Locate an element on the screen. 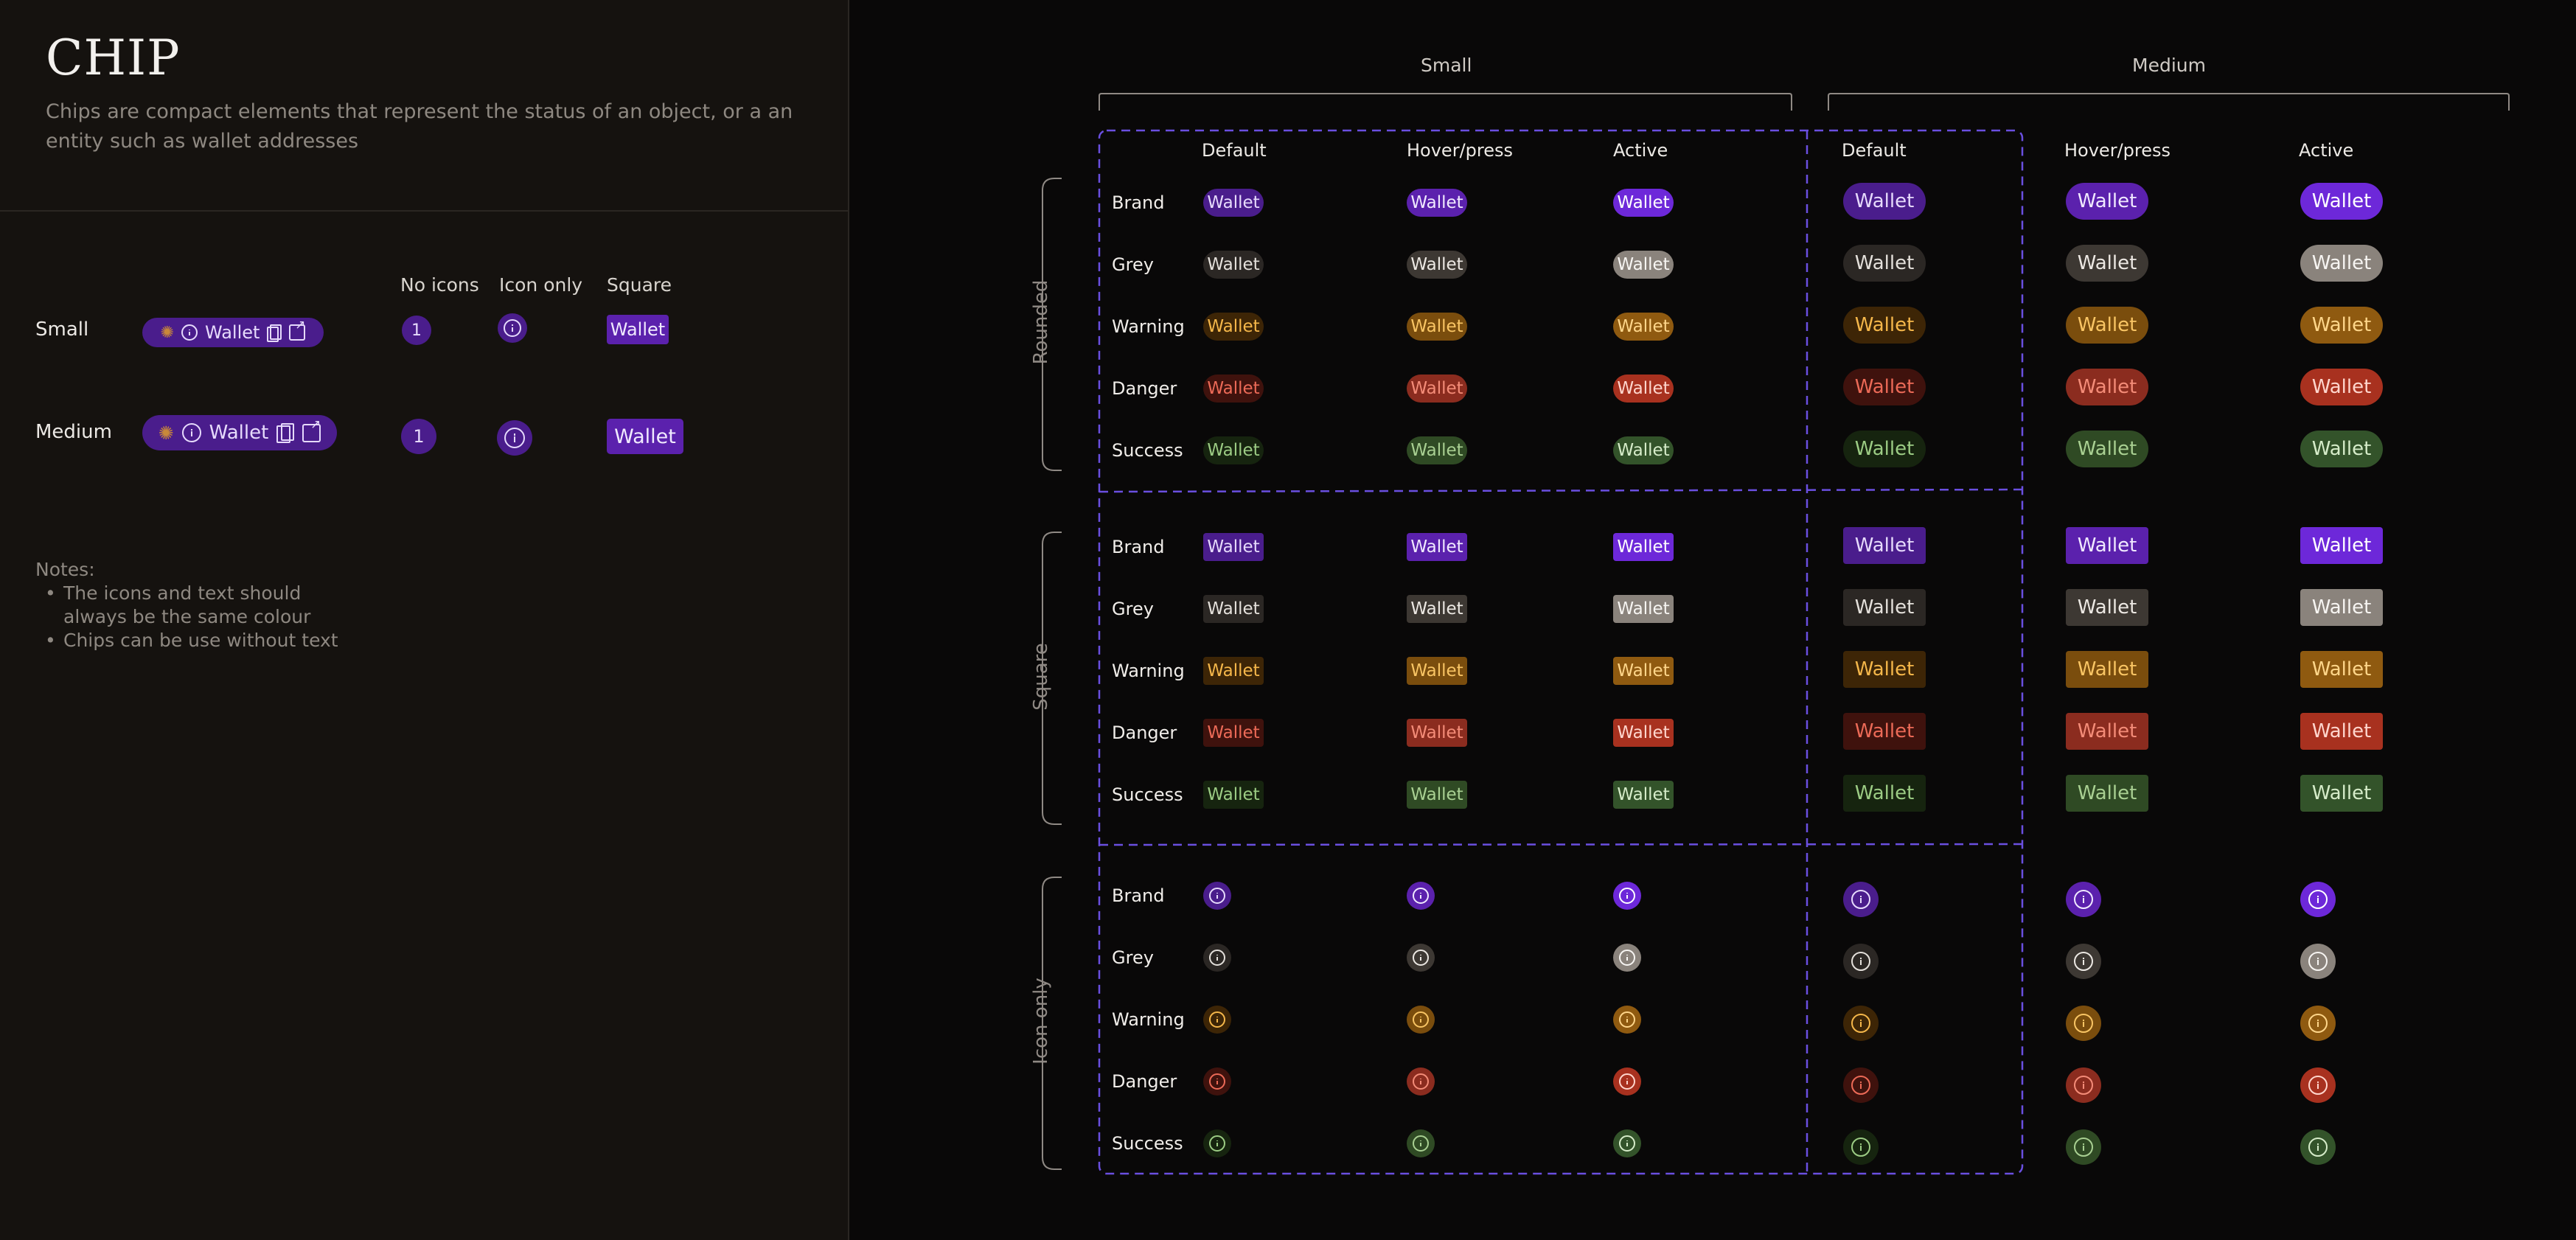  rounded-chip-grey-small-1: Wallet is located at coordinates (1437, 265).